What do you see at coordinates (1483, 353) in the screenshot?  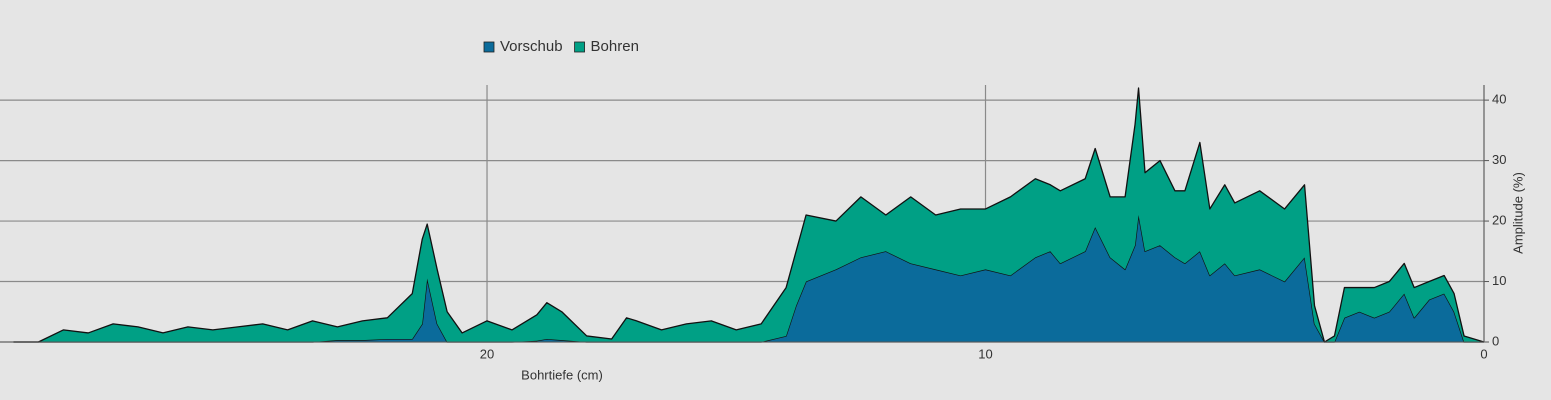 I see `x-tick-label: 0` at bounding box center [1483, 353].